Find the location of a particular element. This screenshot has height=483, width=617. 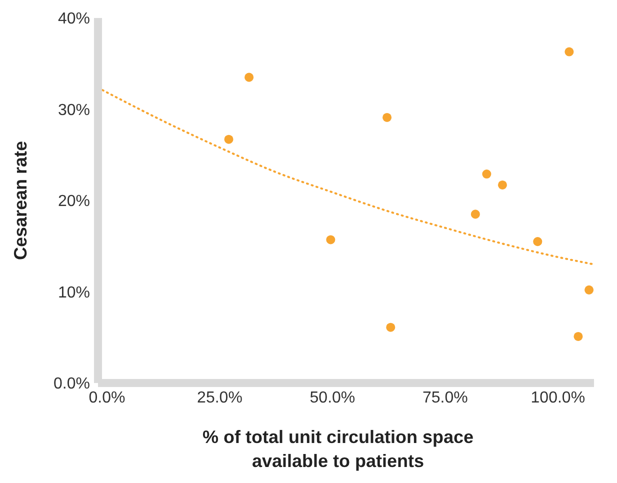

x-axis-title: % of total unit circulation space available to patients is located at coordinates (338, 449).